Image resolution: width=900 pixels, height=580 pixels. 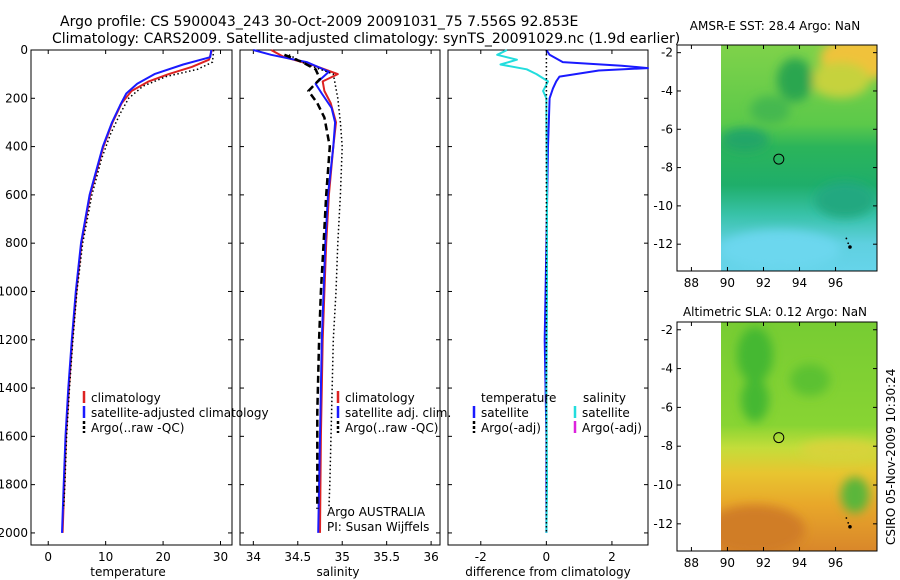 I want to click on y-tick-label: 400, so click(x=16, y=147).